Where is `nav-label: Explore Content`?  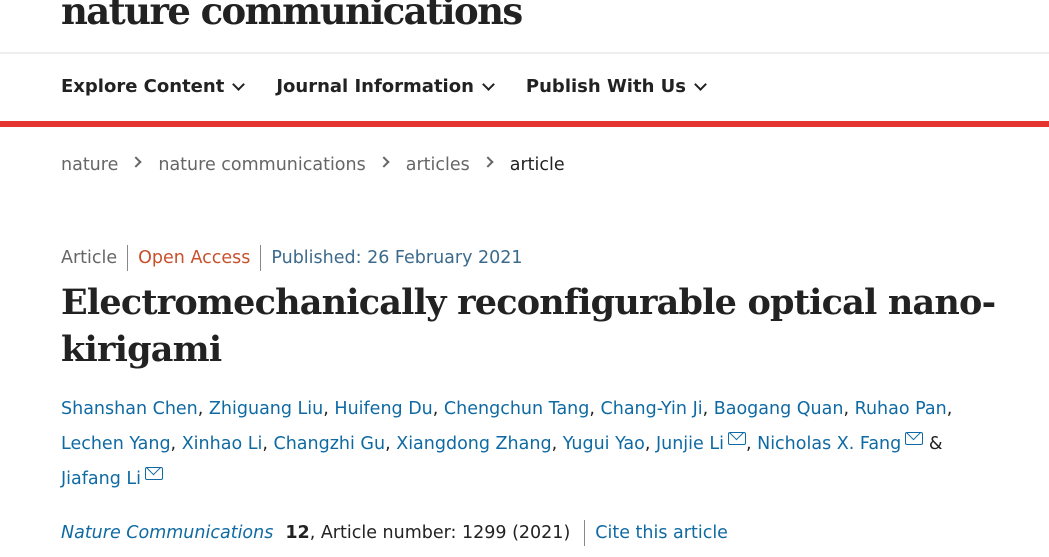 nav-label: Explore Content is located at coordinates (143, 86).